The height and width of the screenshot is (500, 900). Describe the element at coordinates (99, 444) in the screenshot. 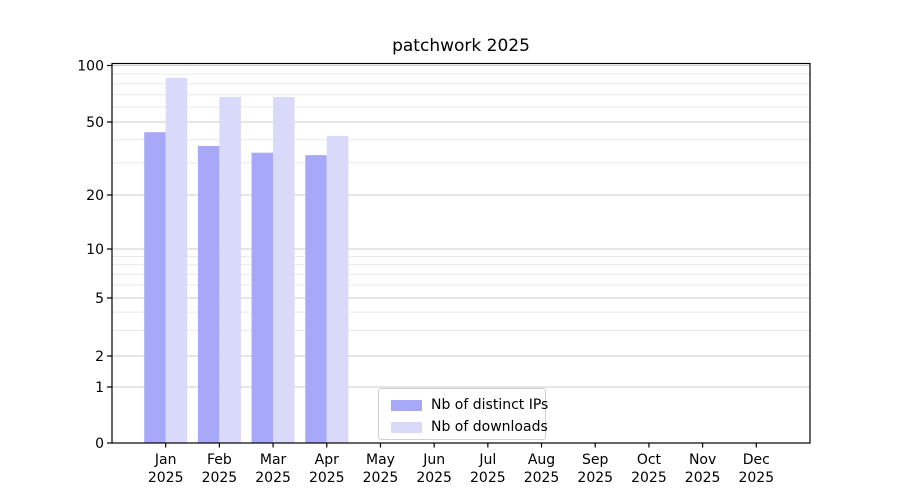

I see `y-tick-label-0: 0` at that location.